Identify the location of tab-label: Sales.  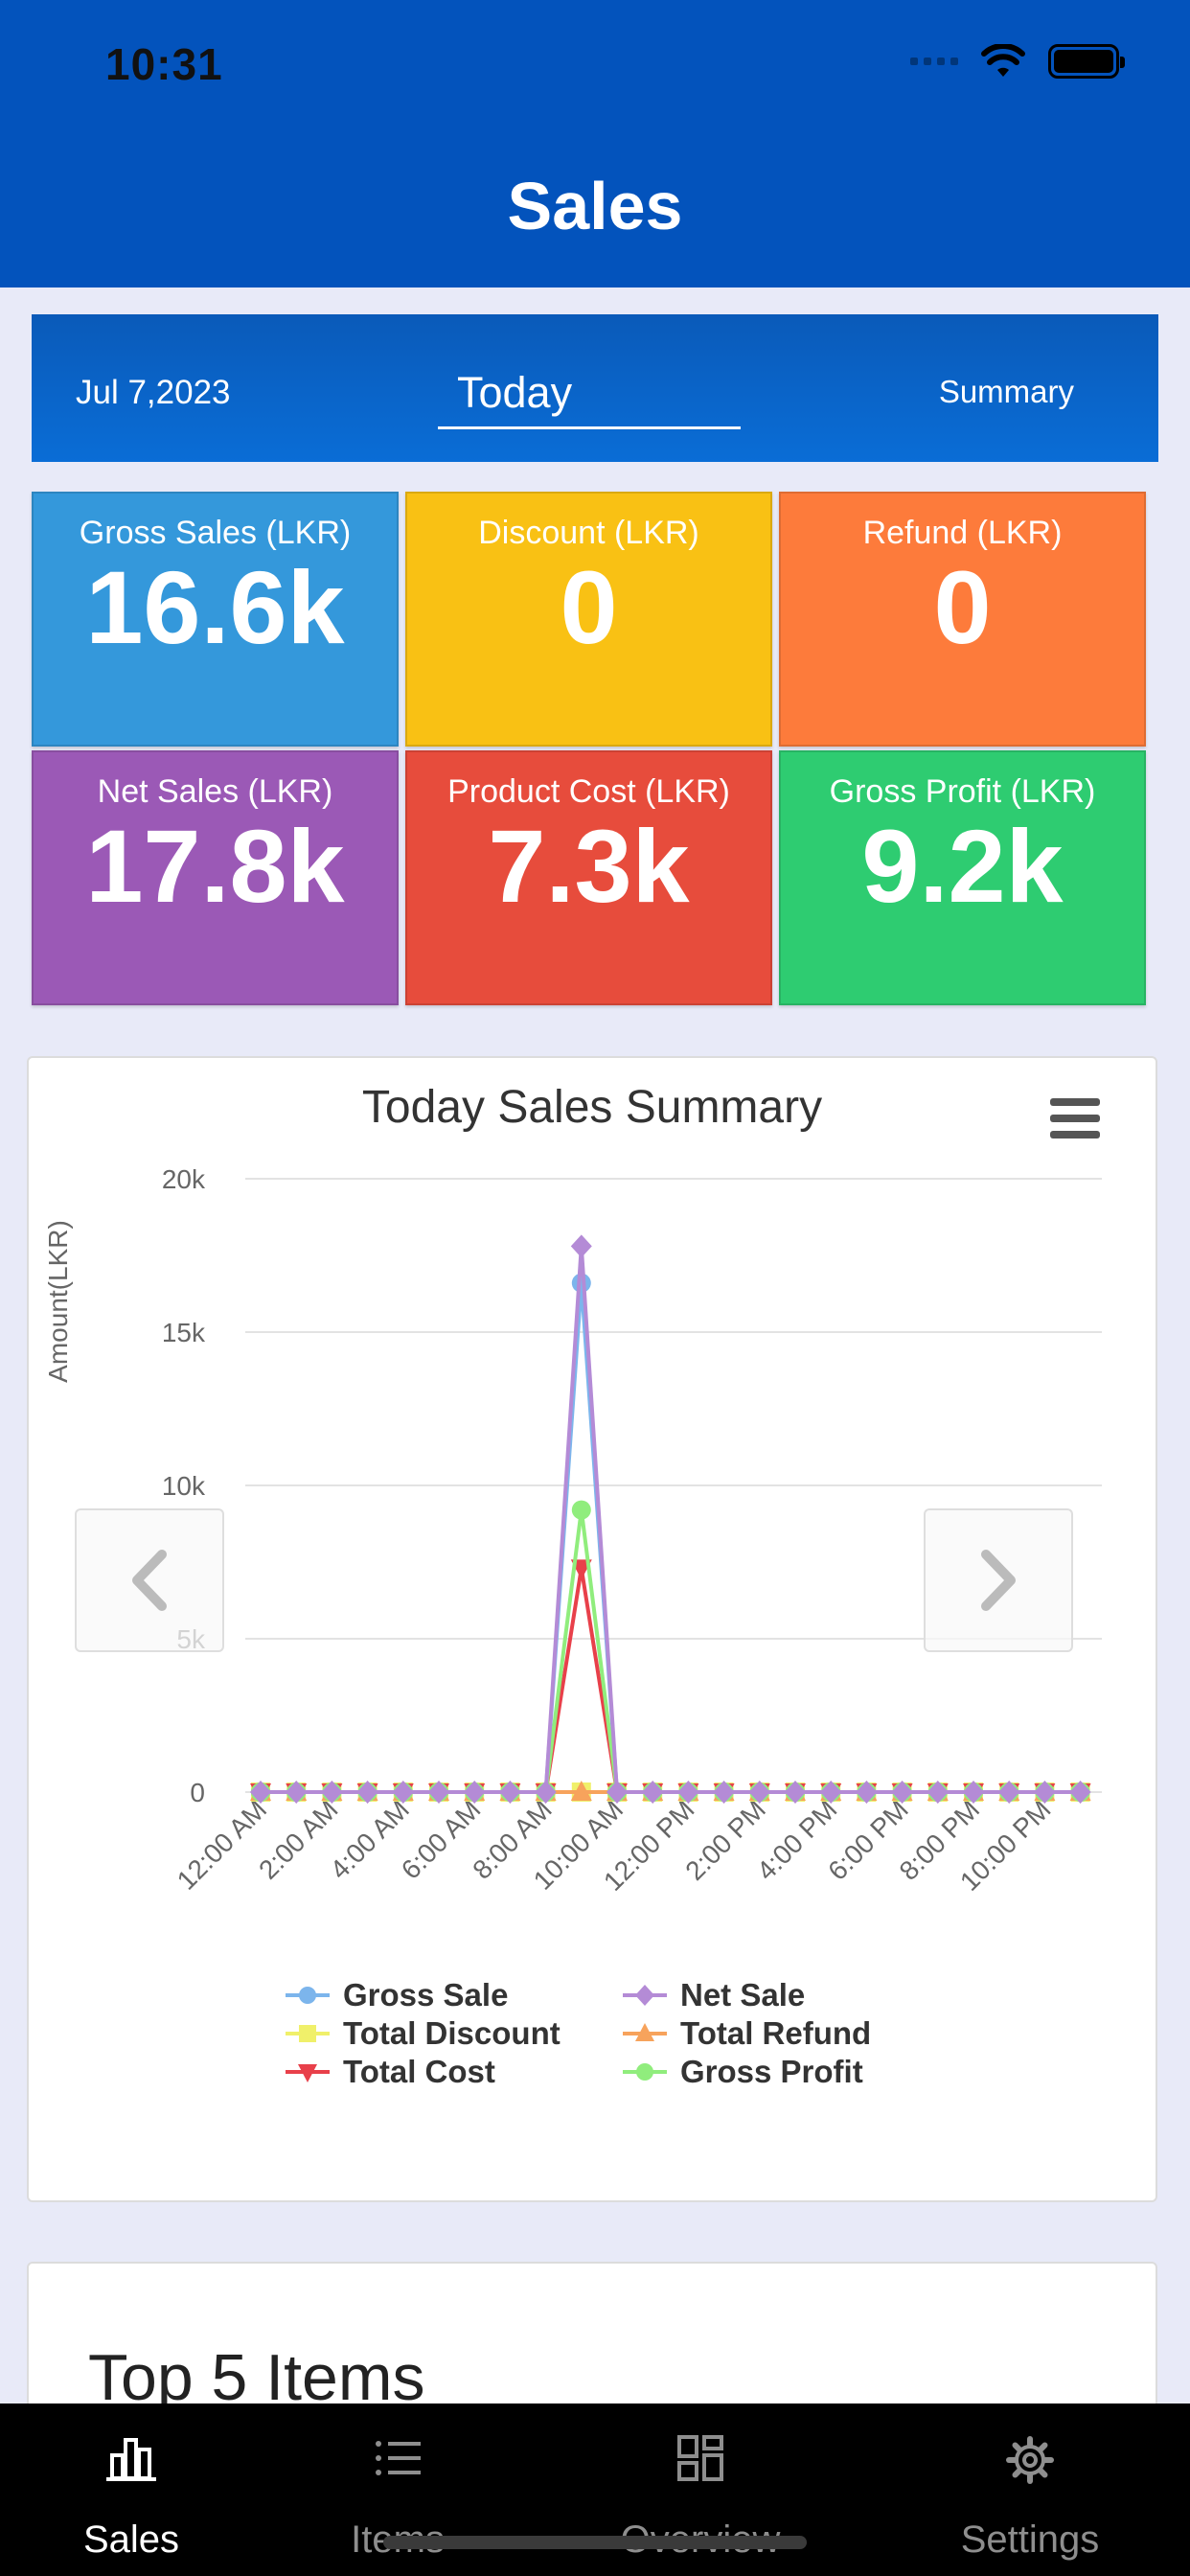
(131, 2539).